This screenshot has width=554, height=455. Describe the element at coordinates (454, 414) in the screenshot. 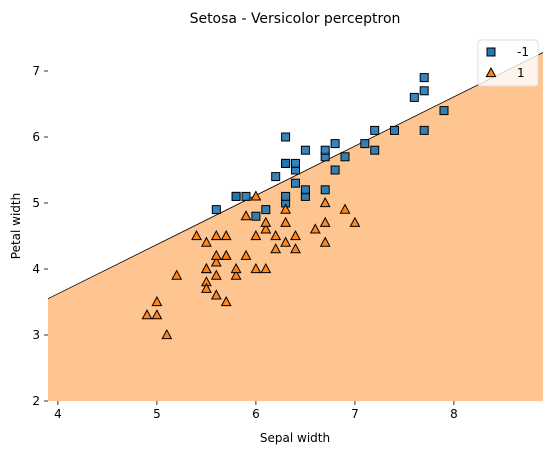

I see `x-tick-label: 8` at that location.